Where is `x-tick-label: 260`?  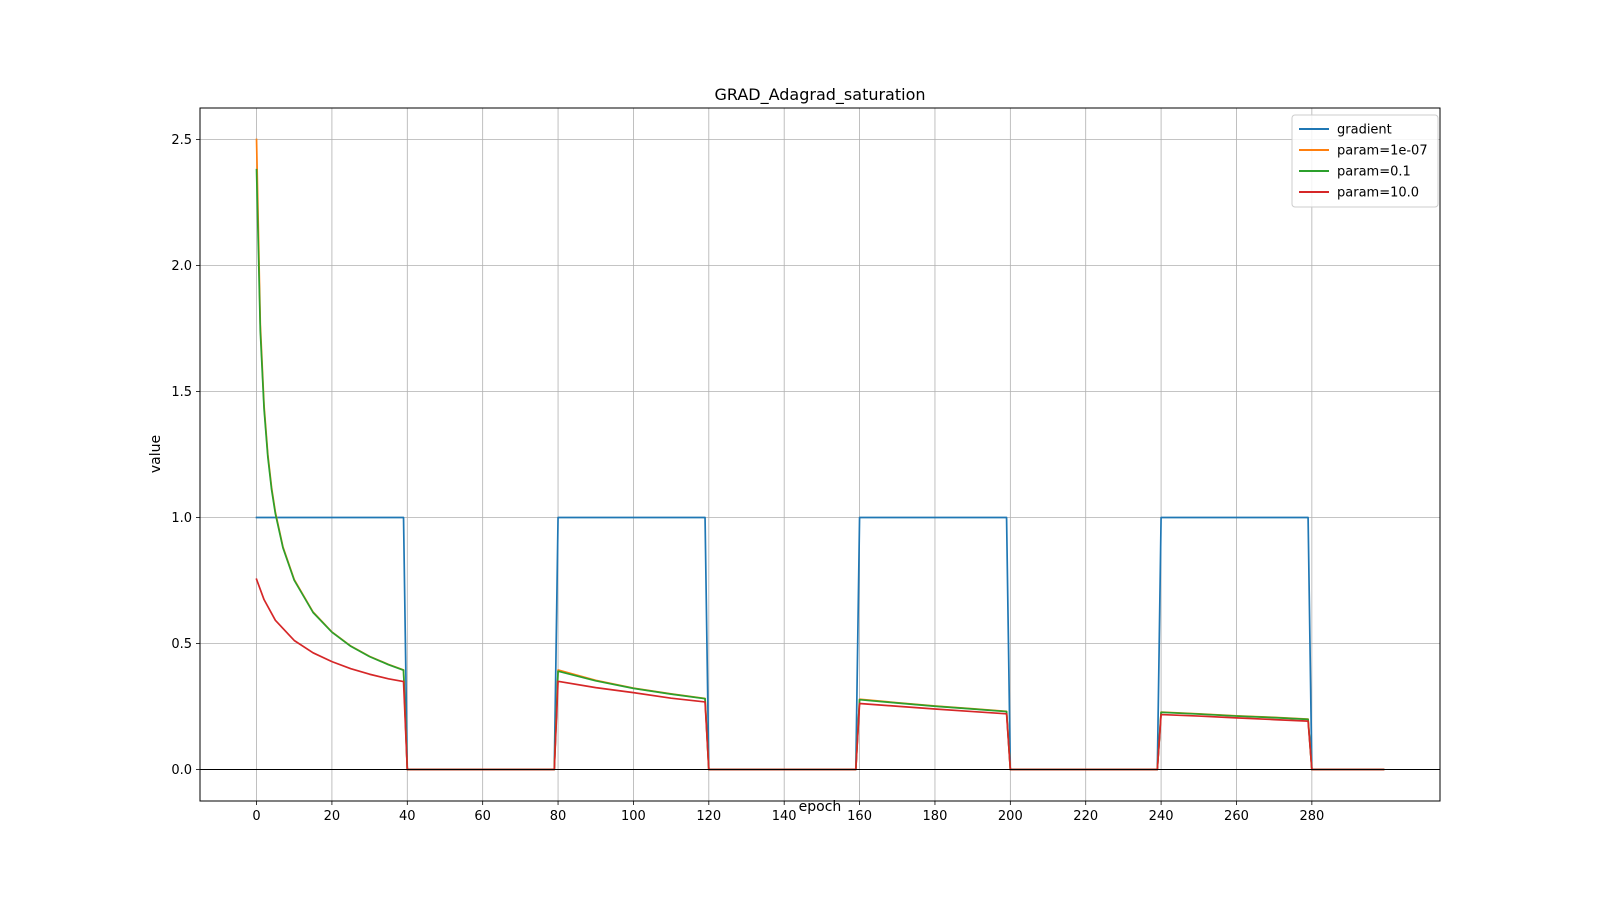 x-tick-label: 260 is located at coordinates (1236, 816).